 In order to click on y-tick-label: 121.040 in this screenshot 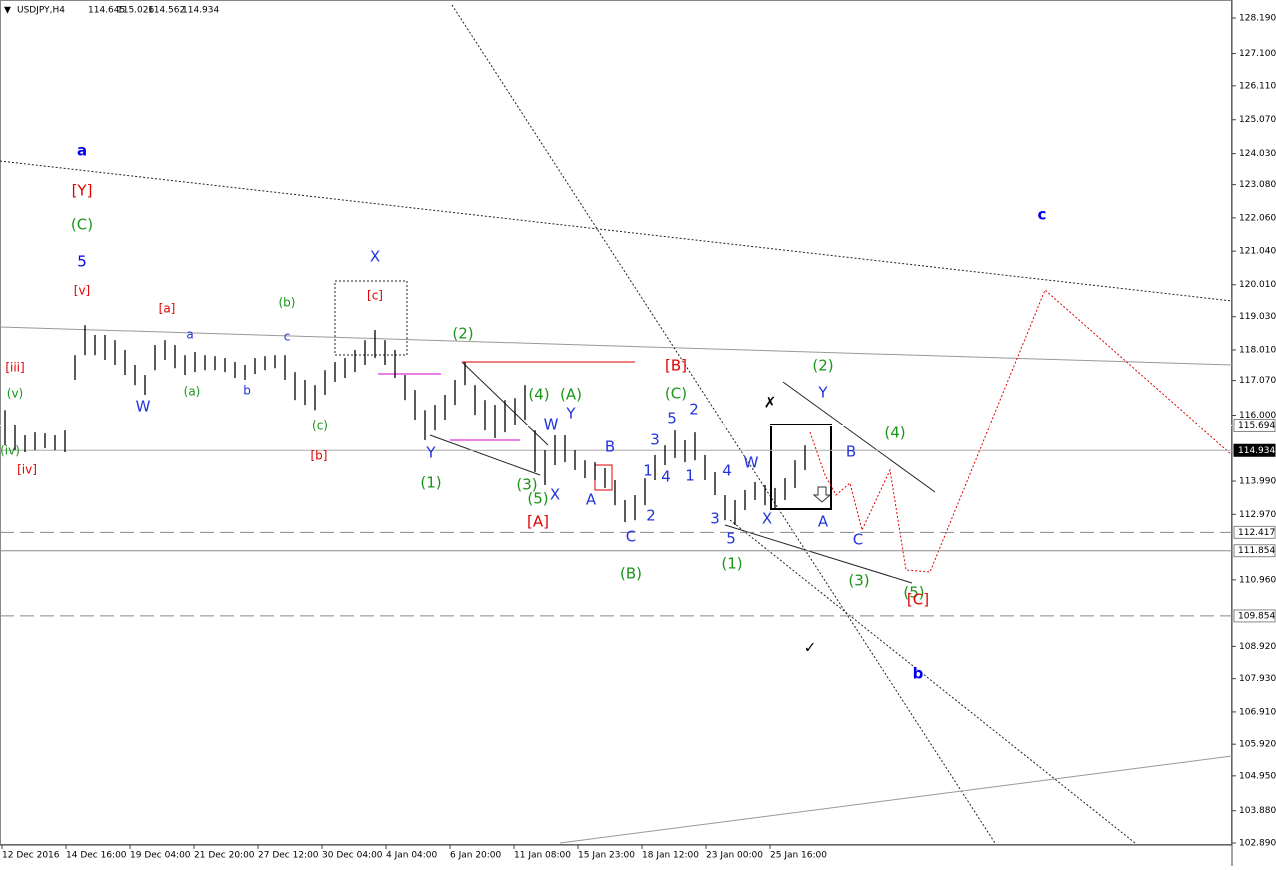, I will do `click(1257, 252)`.